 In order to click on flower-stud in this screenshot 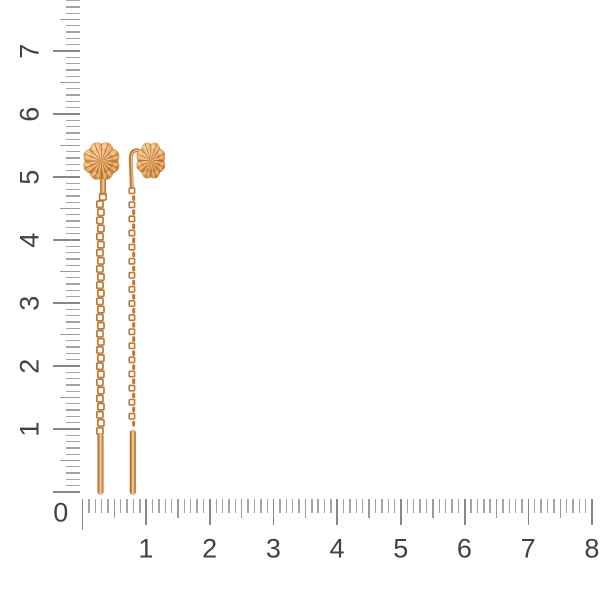, I will do `click(151, 160)`.